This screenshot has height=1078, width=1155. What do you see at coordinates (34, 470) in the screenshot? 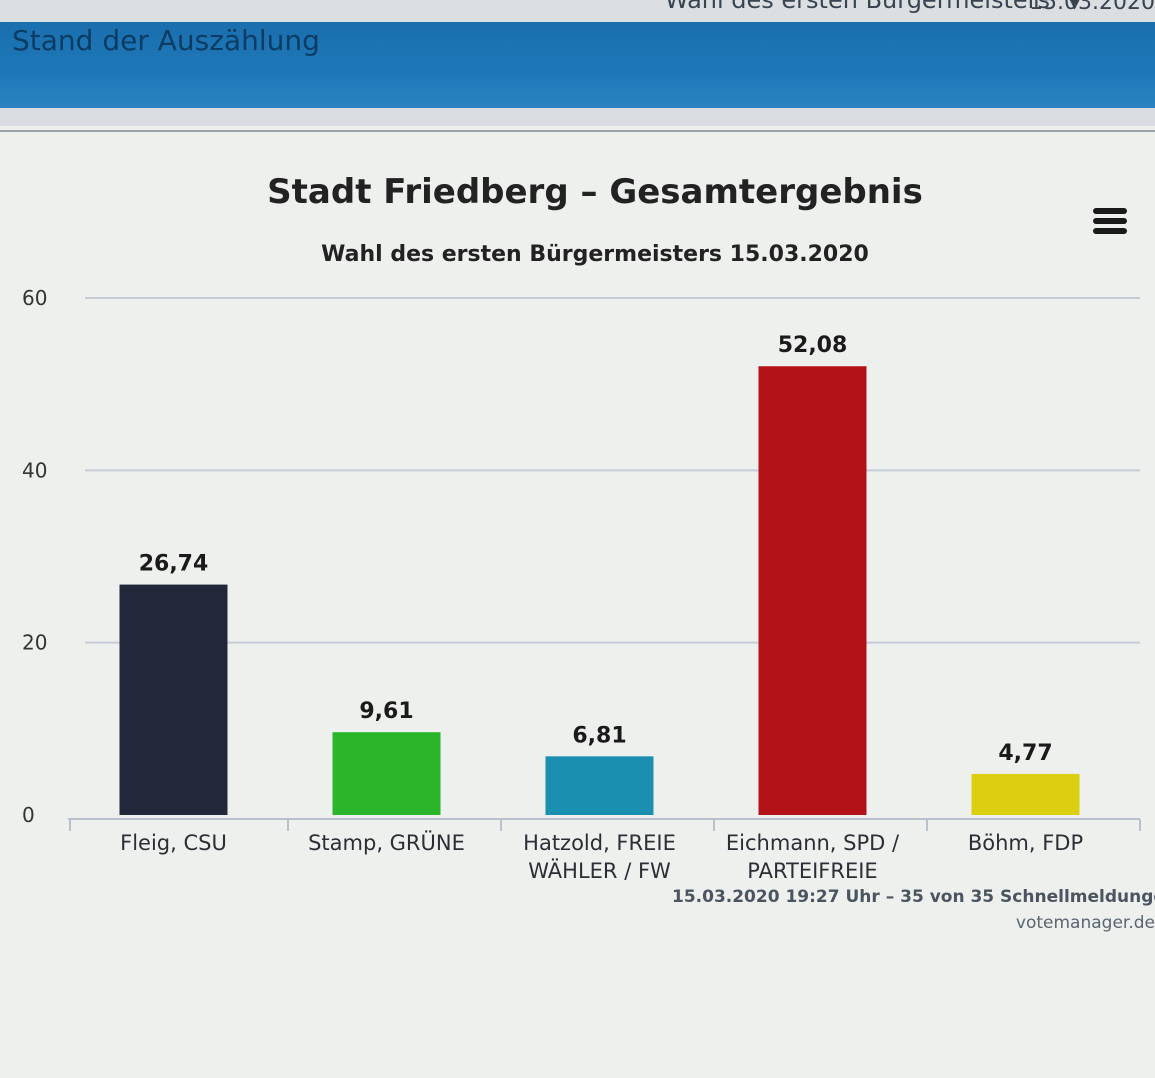
I see `y-tick-label: 40` at bounding box center [34, 470].